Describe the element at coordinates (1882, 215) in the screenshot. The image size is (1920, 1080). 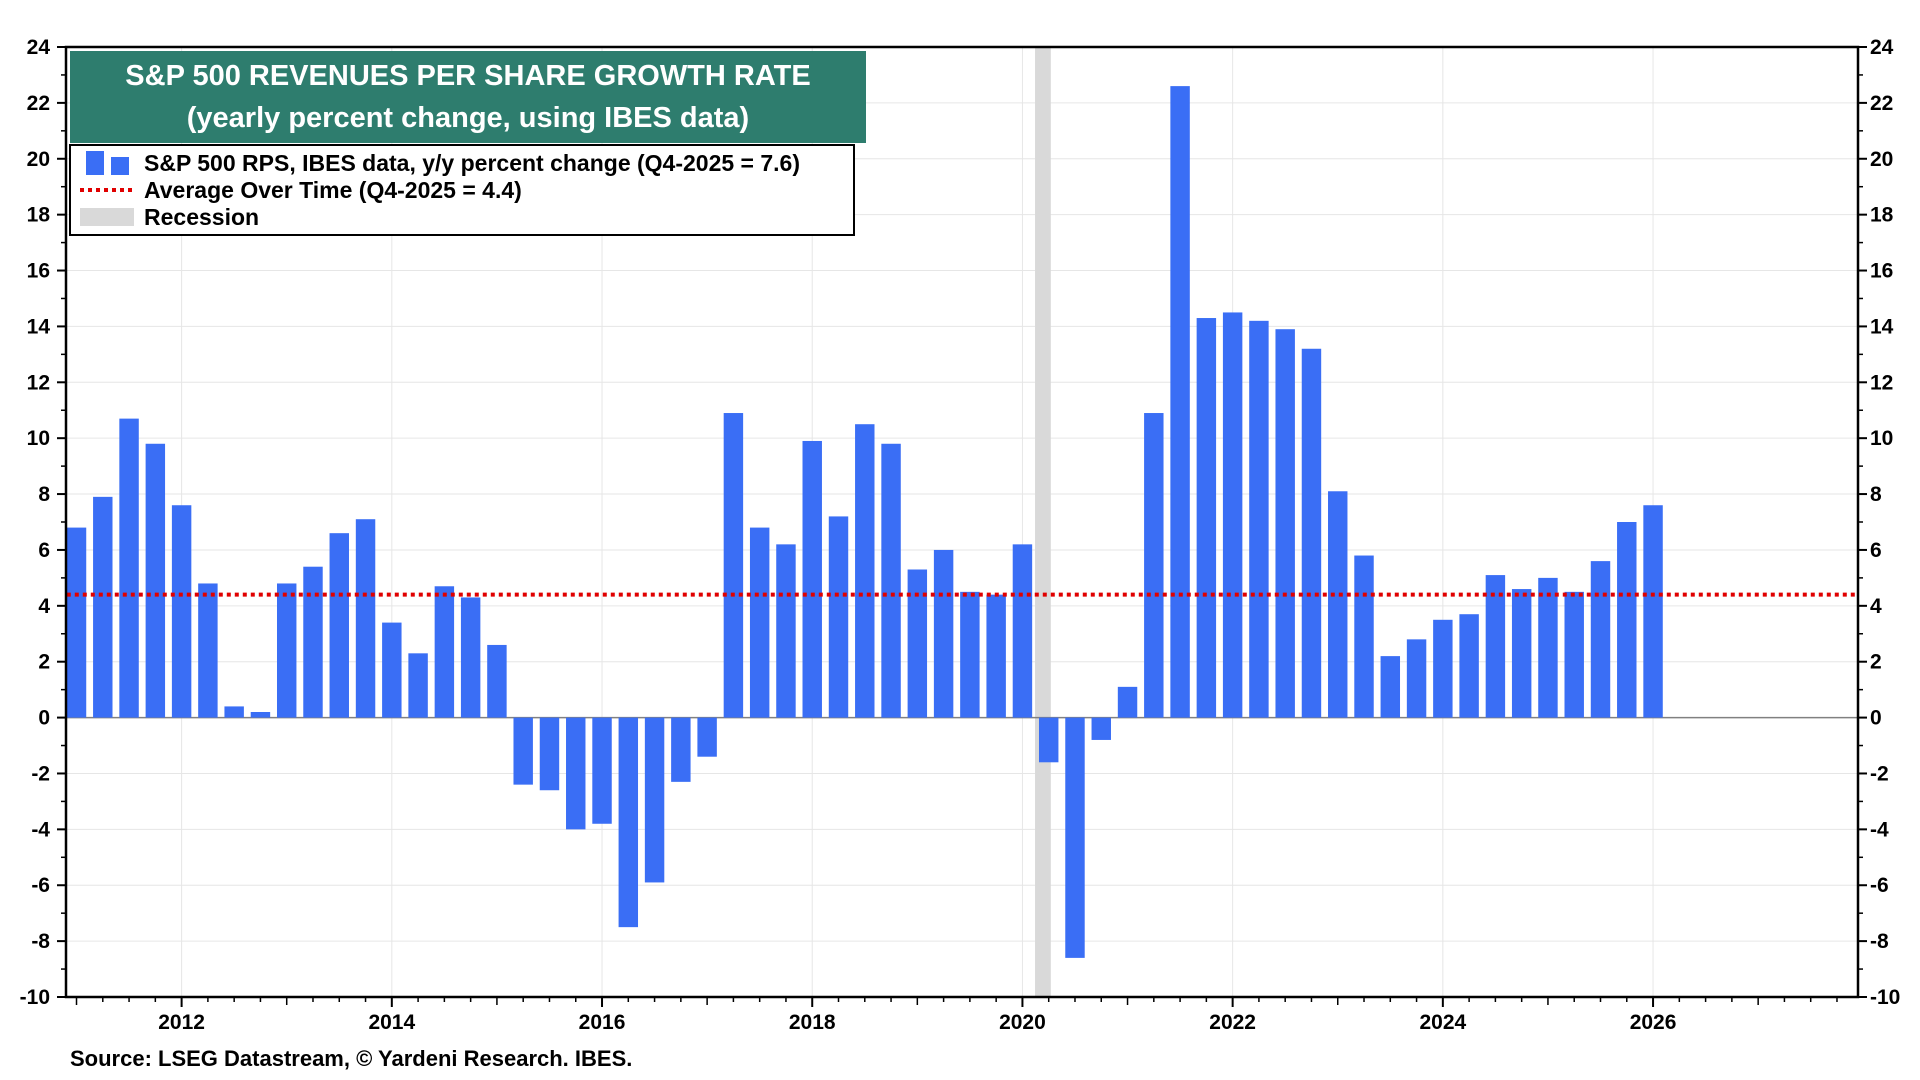
I see `y-tick-label-right: 18` at that location.